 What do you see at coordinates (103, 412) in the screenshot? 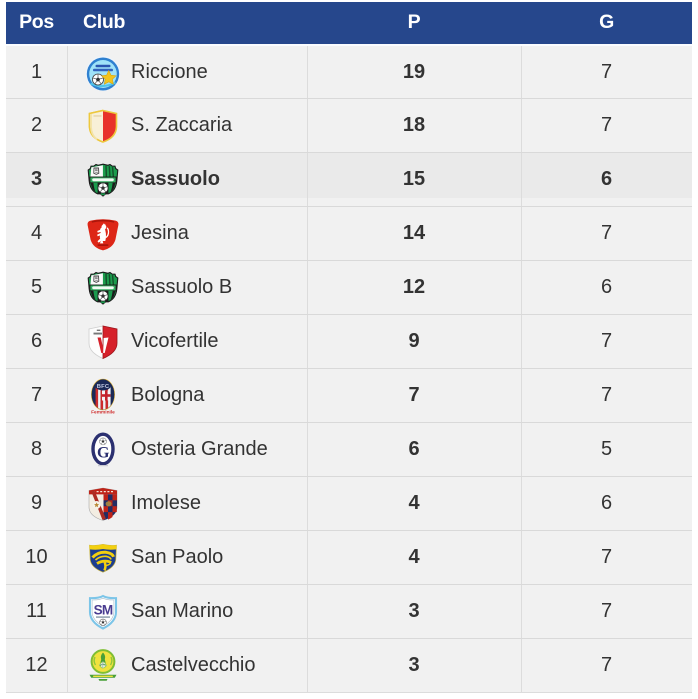
I see `svg-text: Femminile` at bounding box center [103, 412].